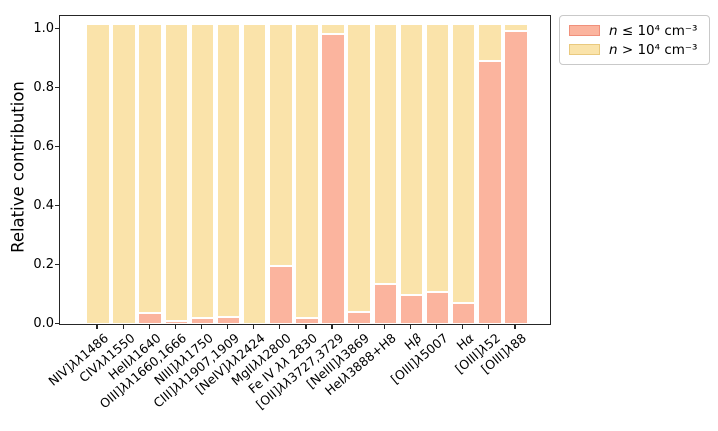 Image resolution: width=718 pixels, height=431 pixels. What do you see at coordinates (43, 87) in the screenshot?
I see `y-tick-label: 0.8` at bounding box center [43, 87].